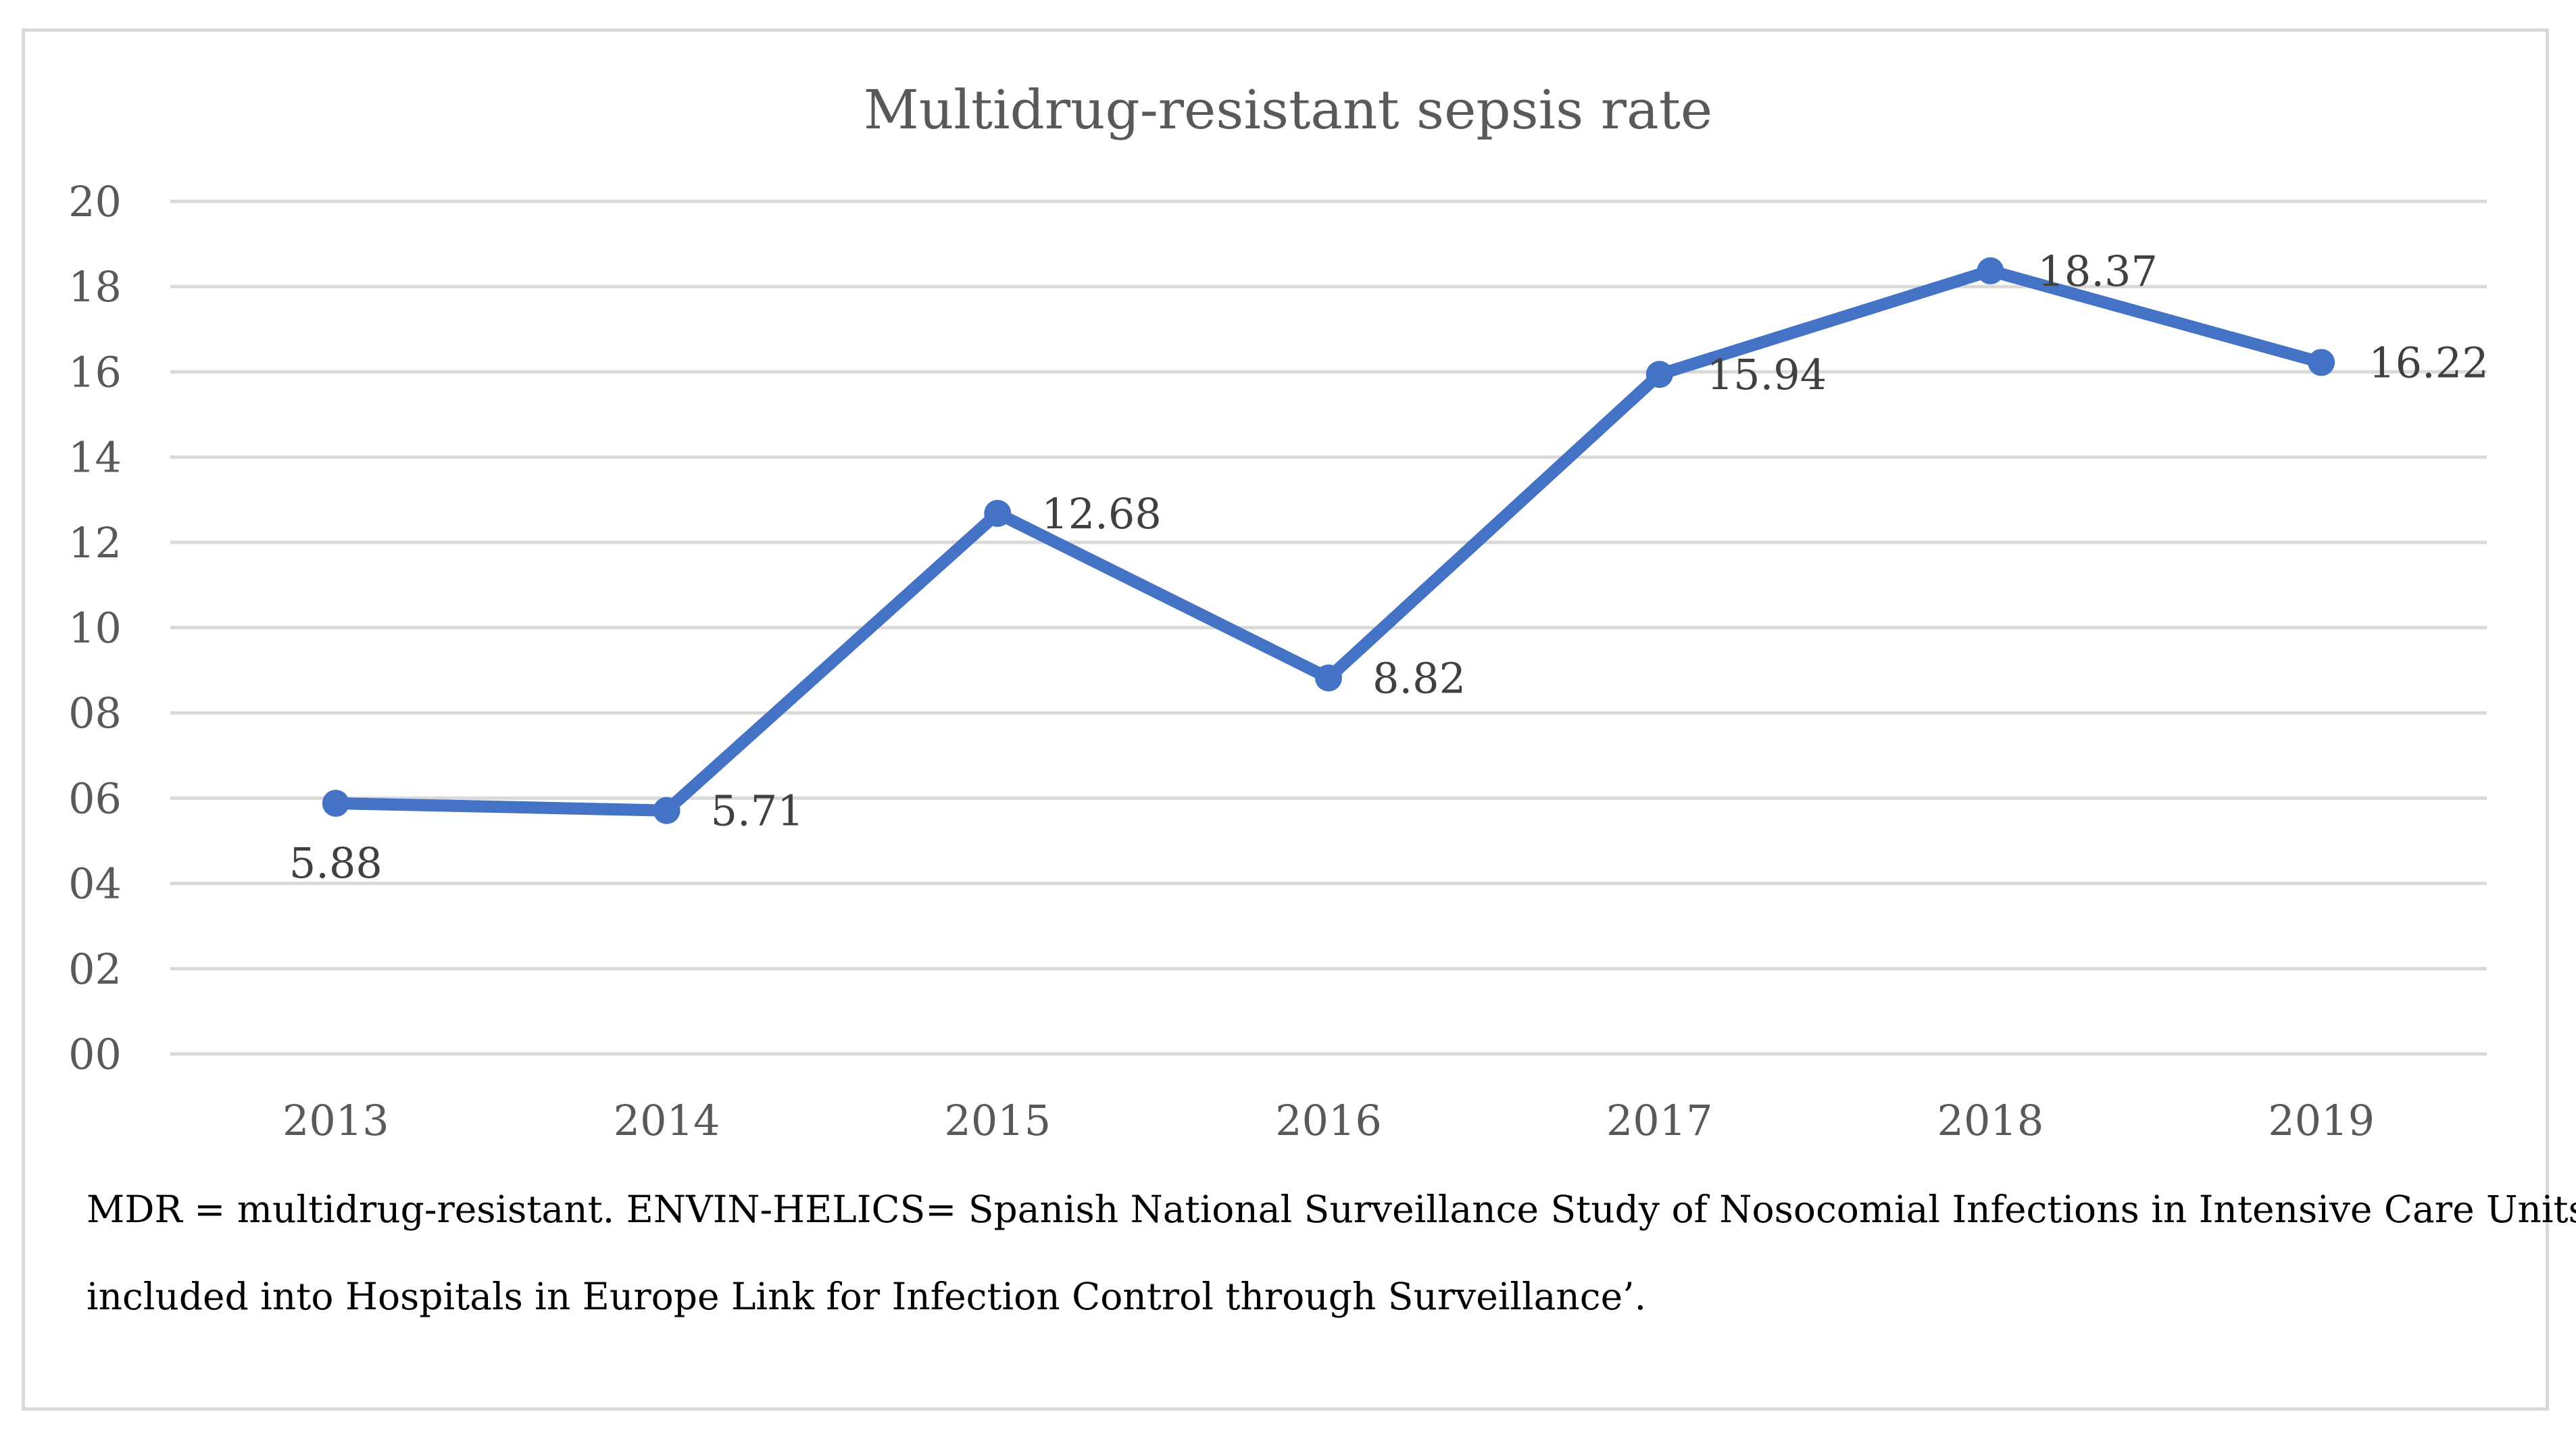 The height and width of the screenshot is (1437, 2576). Describe the element at coordinates (667, 1120) in the screenshot. I see `x-tick-label: 2014` at that location.